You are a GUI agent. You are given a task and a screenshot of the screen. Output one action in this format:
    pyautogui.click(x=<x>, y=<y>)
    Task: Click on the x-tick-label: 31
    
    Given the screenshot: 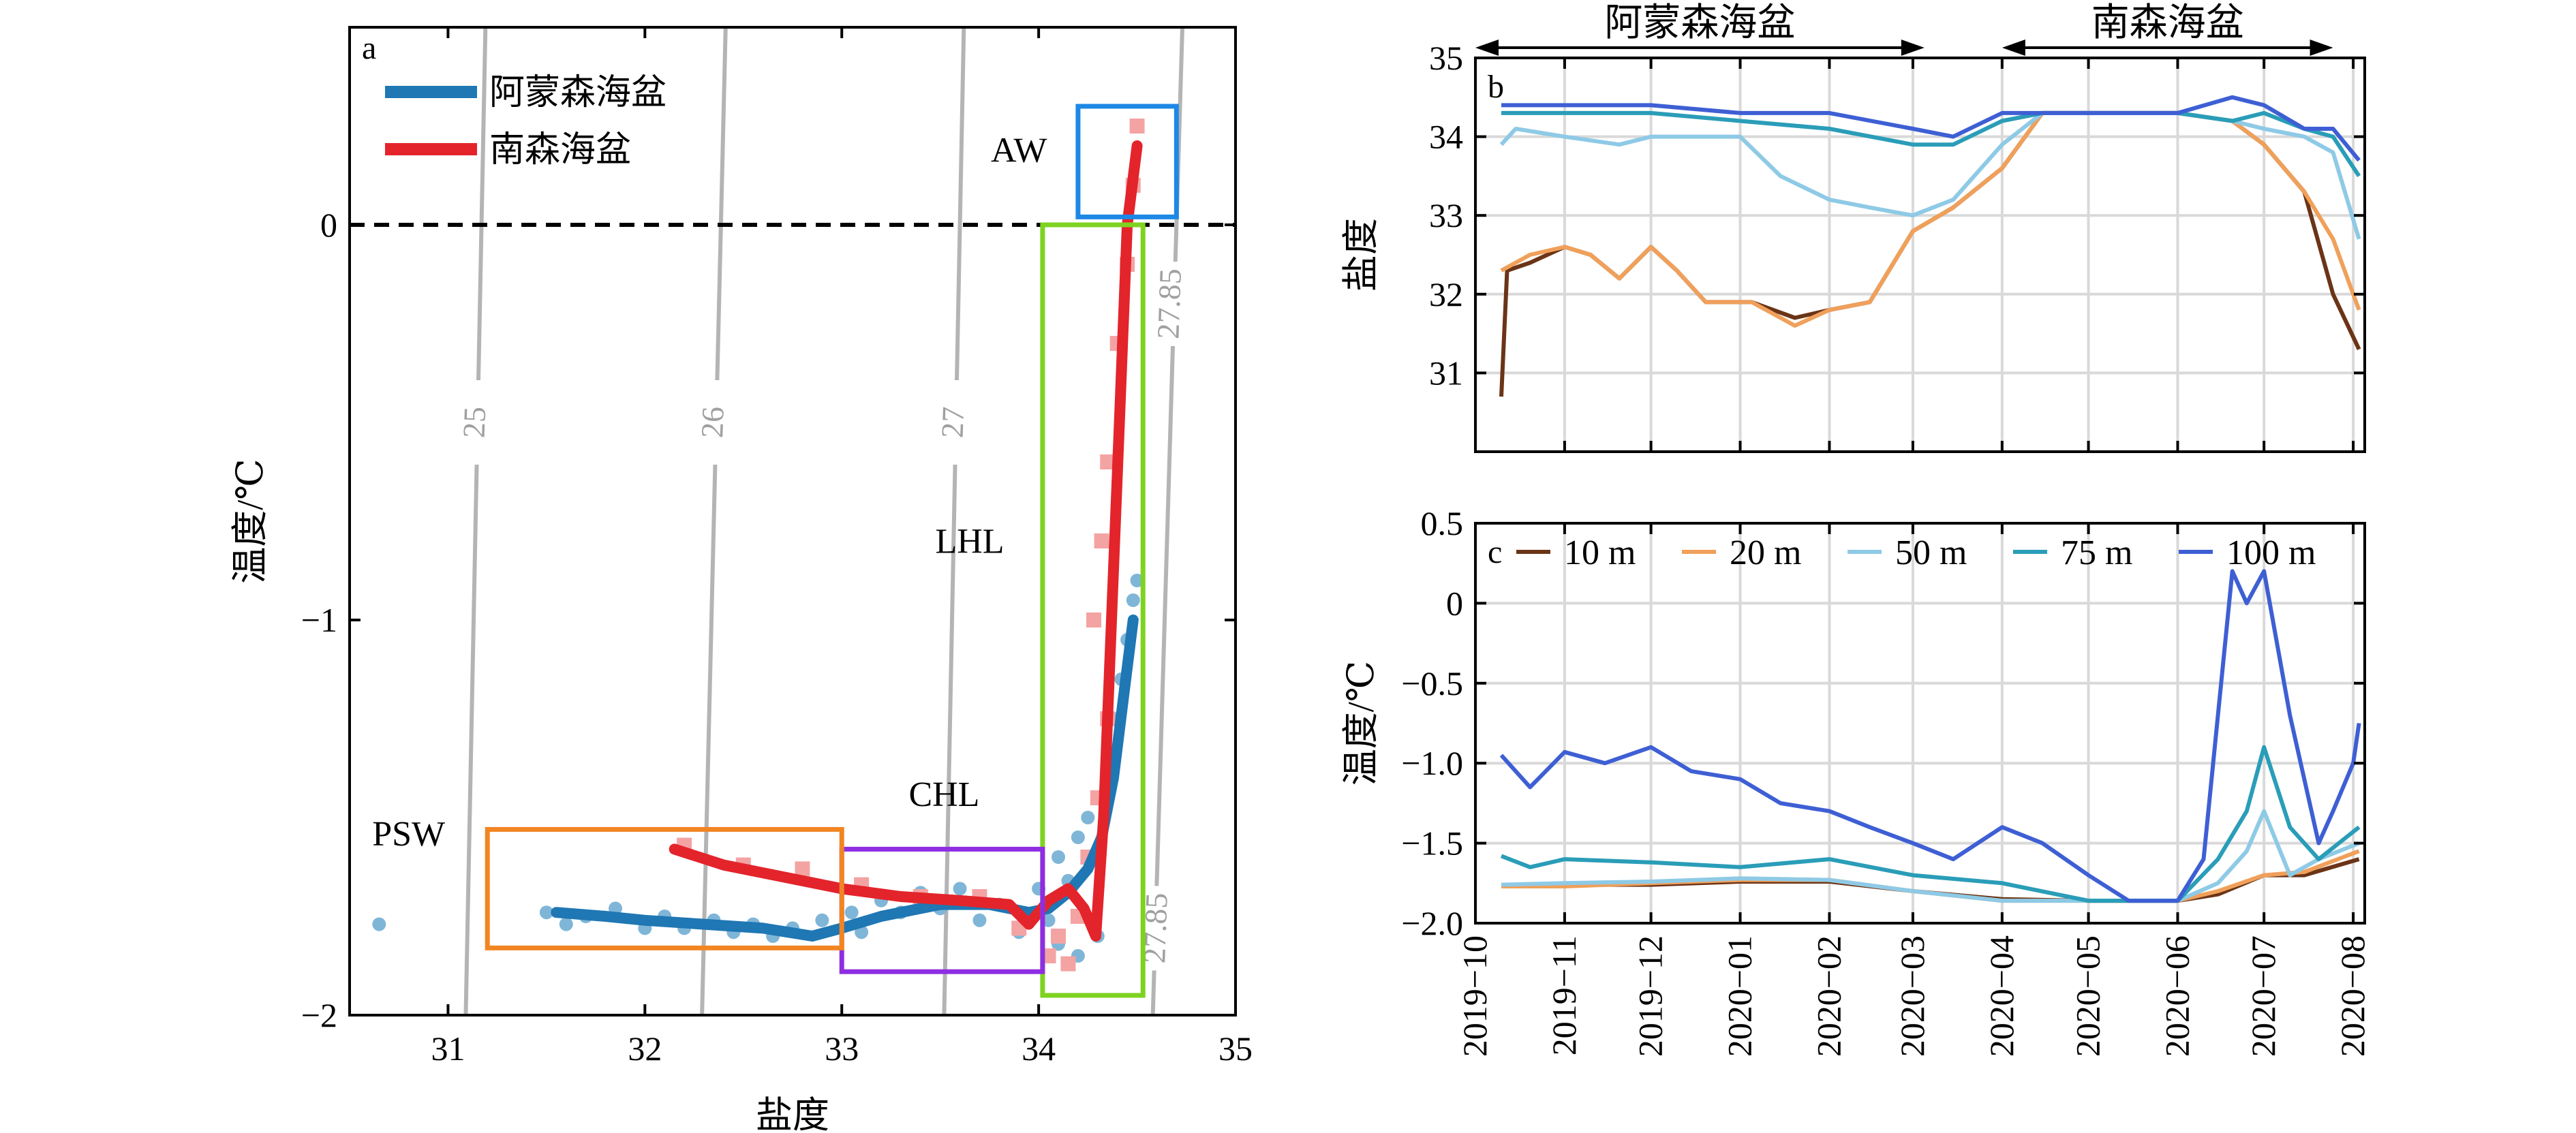 What is the action you would take?
    pyautogui.click(x=448, y=1048)
    